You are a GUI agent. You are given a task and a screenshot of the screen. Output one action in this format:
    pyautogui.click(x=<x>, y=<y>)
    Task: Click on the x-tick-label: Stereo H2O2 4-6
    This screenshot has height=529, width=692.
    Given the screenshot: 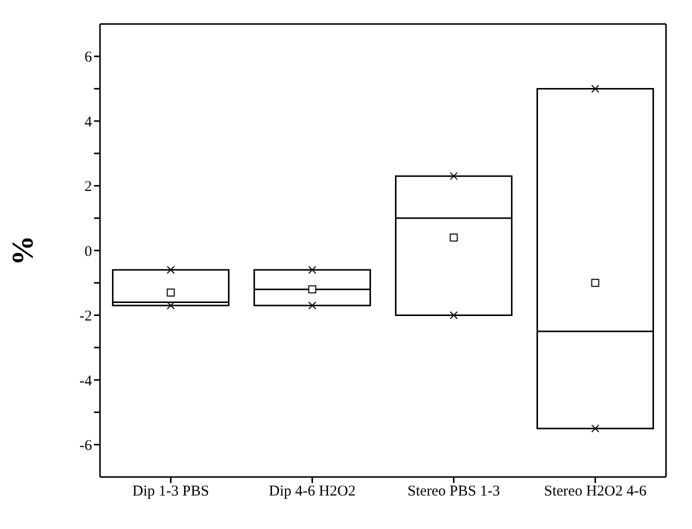 What is the action you would take?
    pyautogui.click(x=595, y=492)
    